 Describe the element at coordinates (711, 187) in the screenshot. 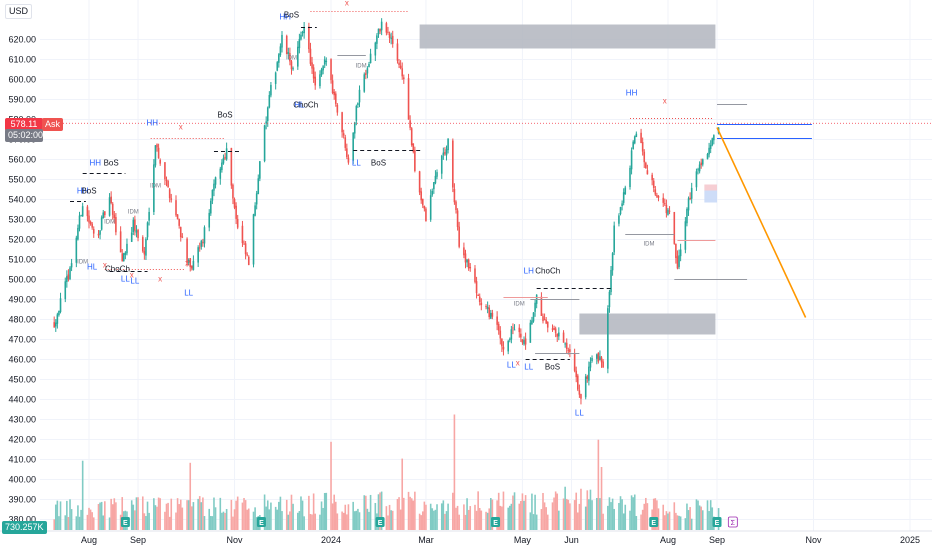

I see `demand-zone-pink` at that location.